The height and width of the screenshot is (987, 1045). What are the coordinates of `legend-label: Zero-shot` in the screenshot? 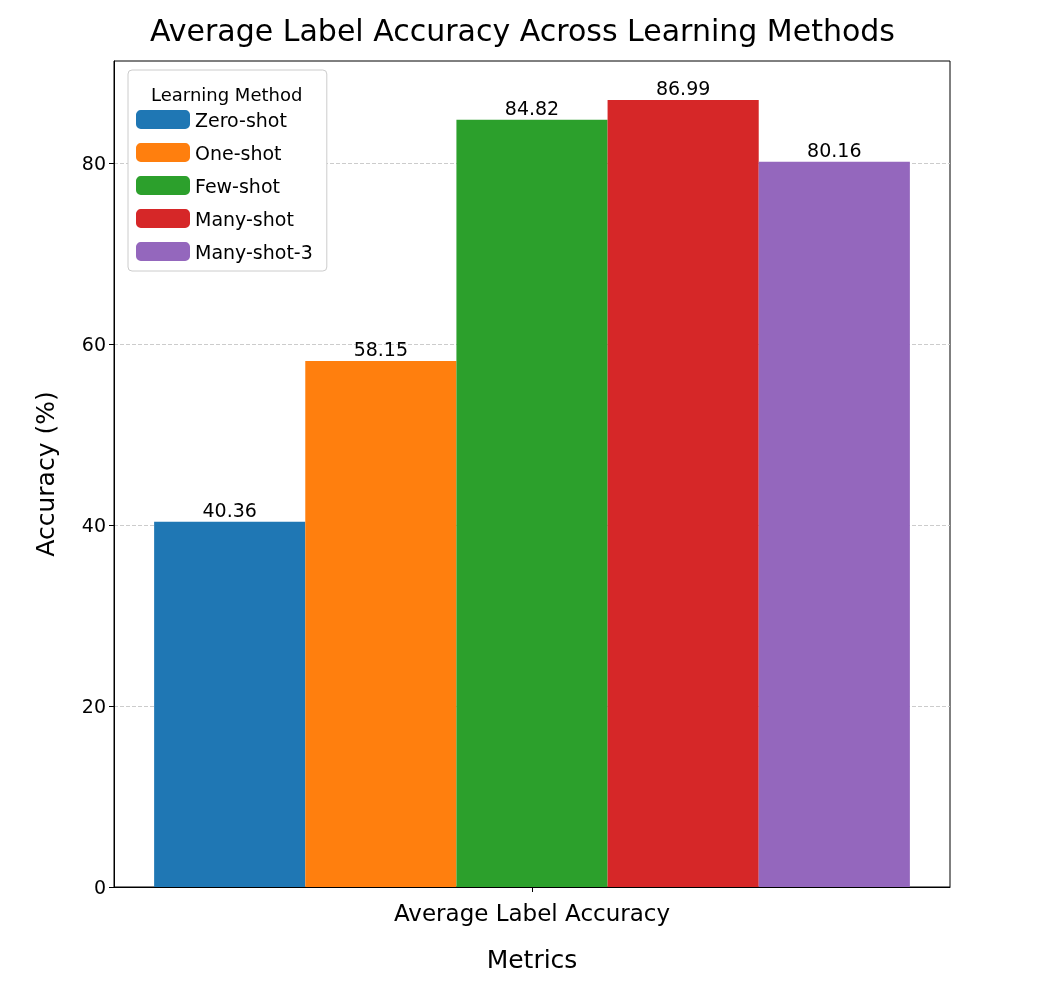 It's located at (241, 119).